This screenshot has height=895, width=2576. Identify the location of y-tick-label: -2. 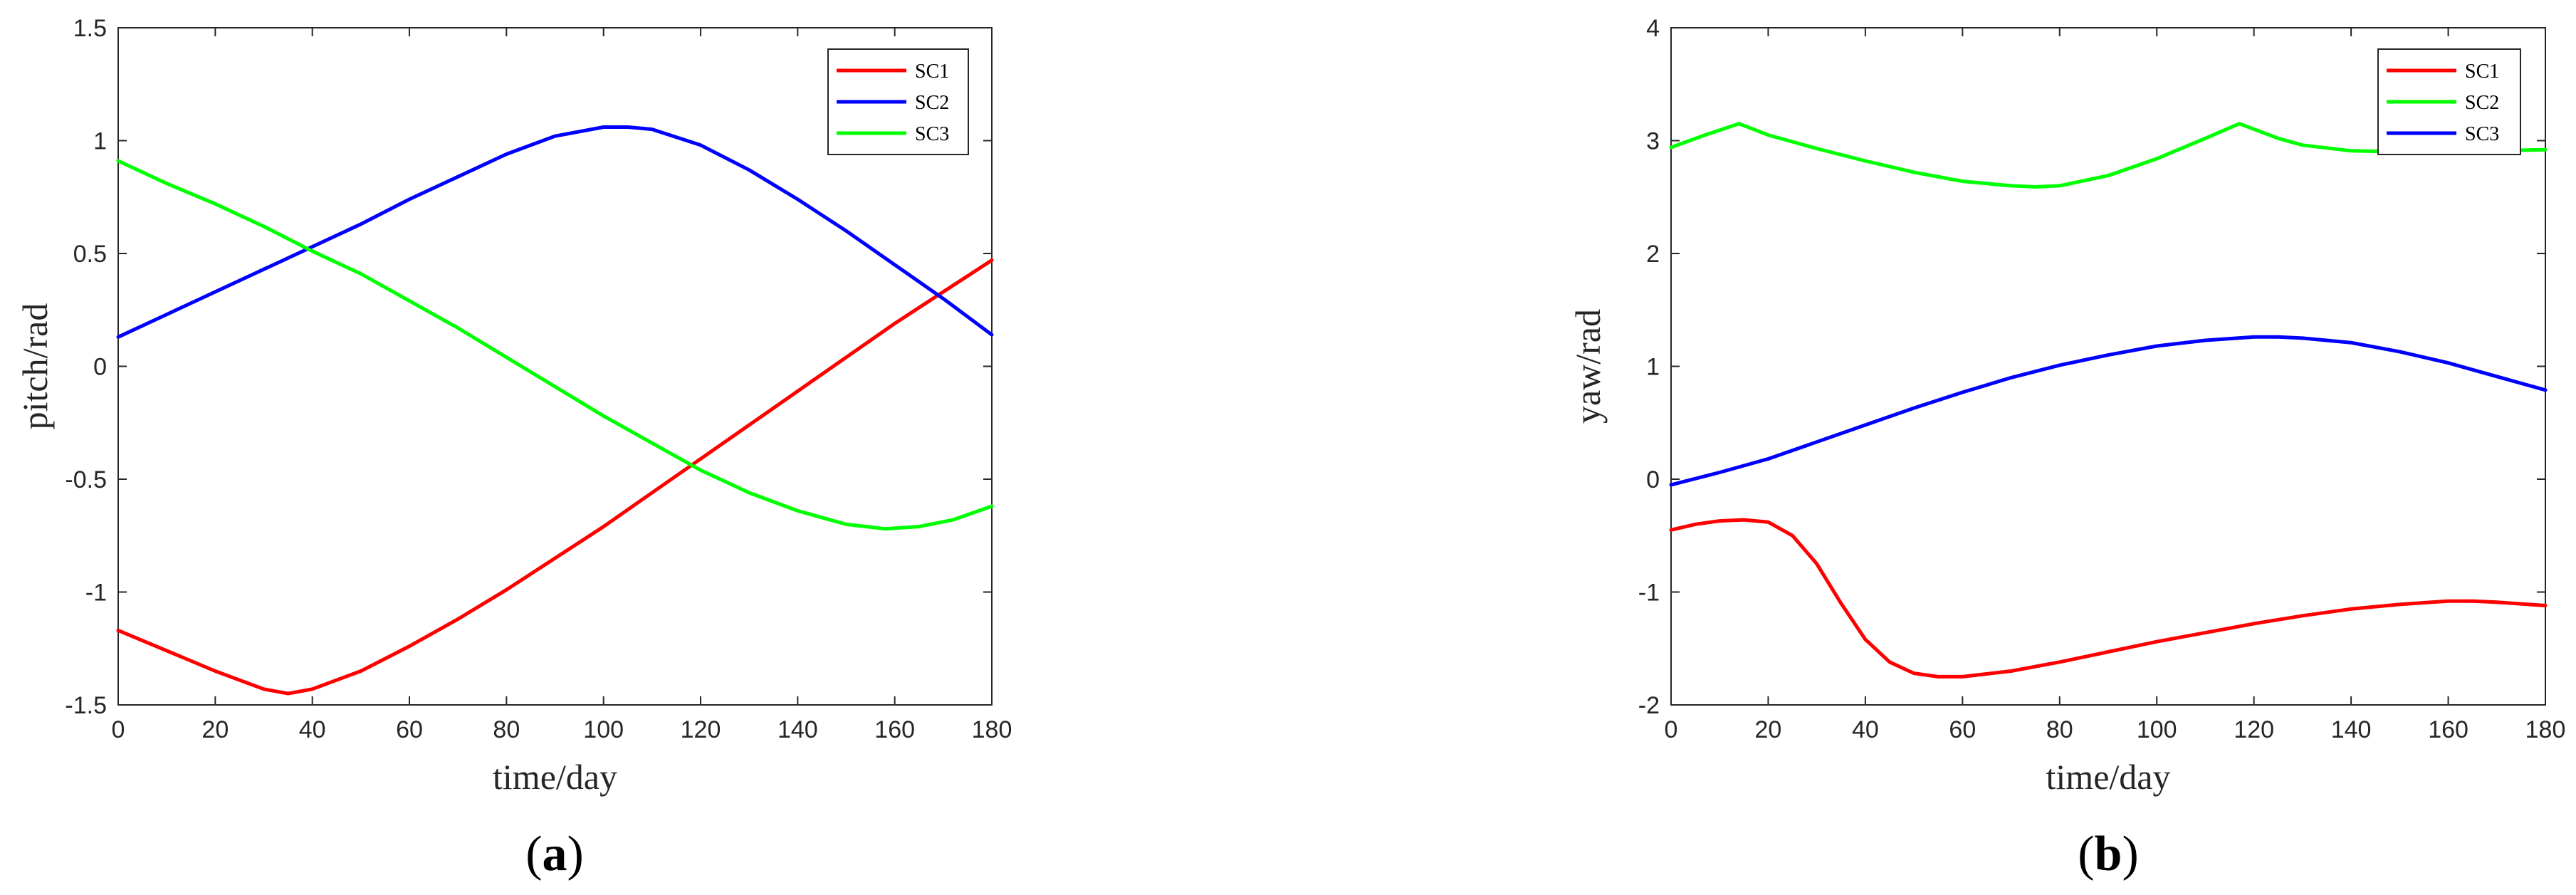
(1649, 705).